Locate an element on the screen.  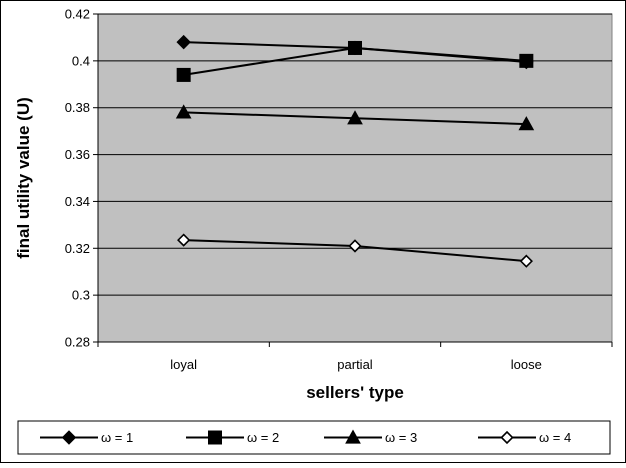
x-tick-label: loose is located at coordinates (526, 364).